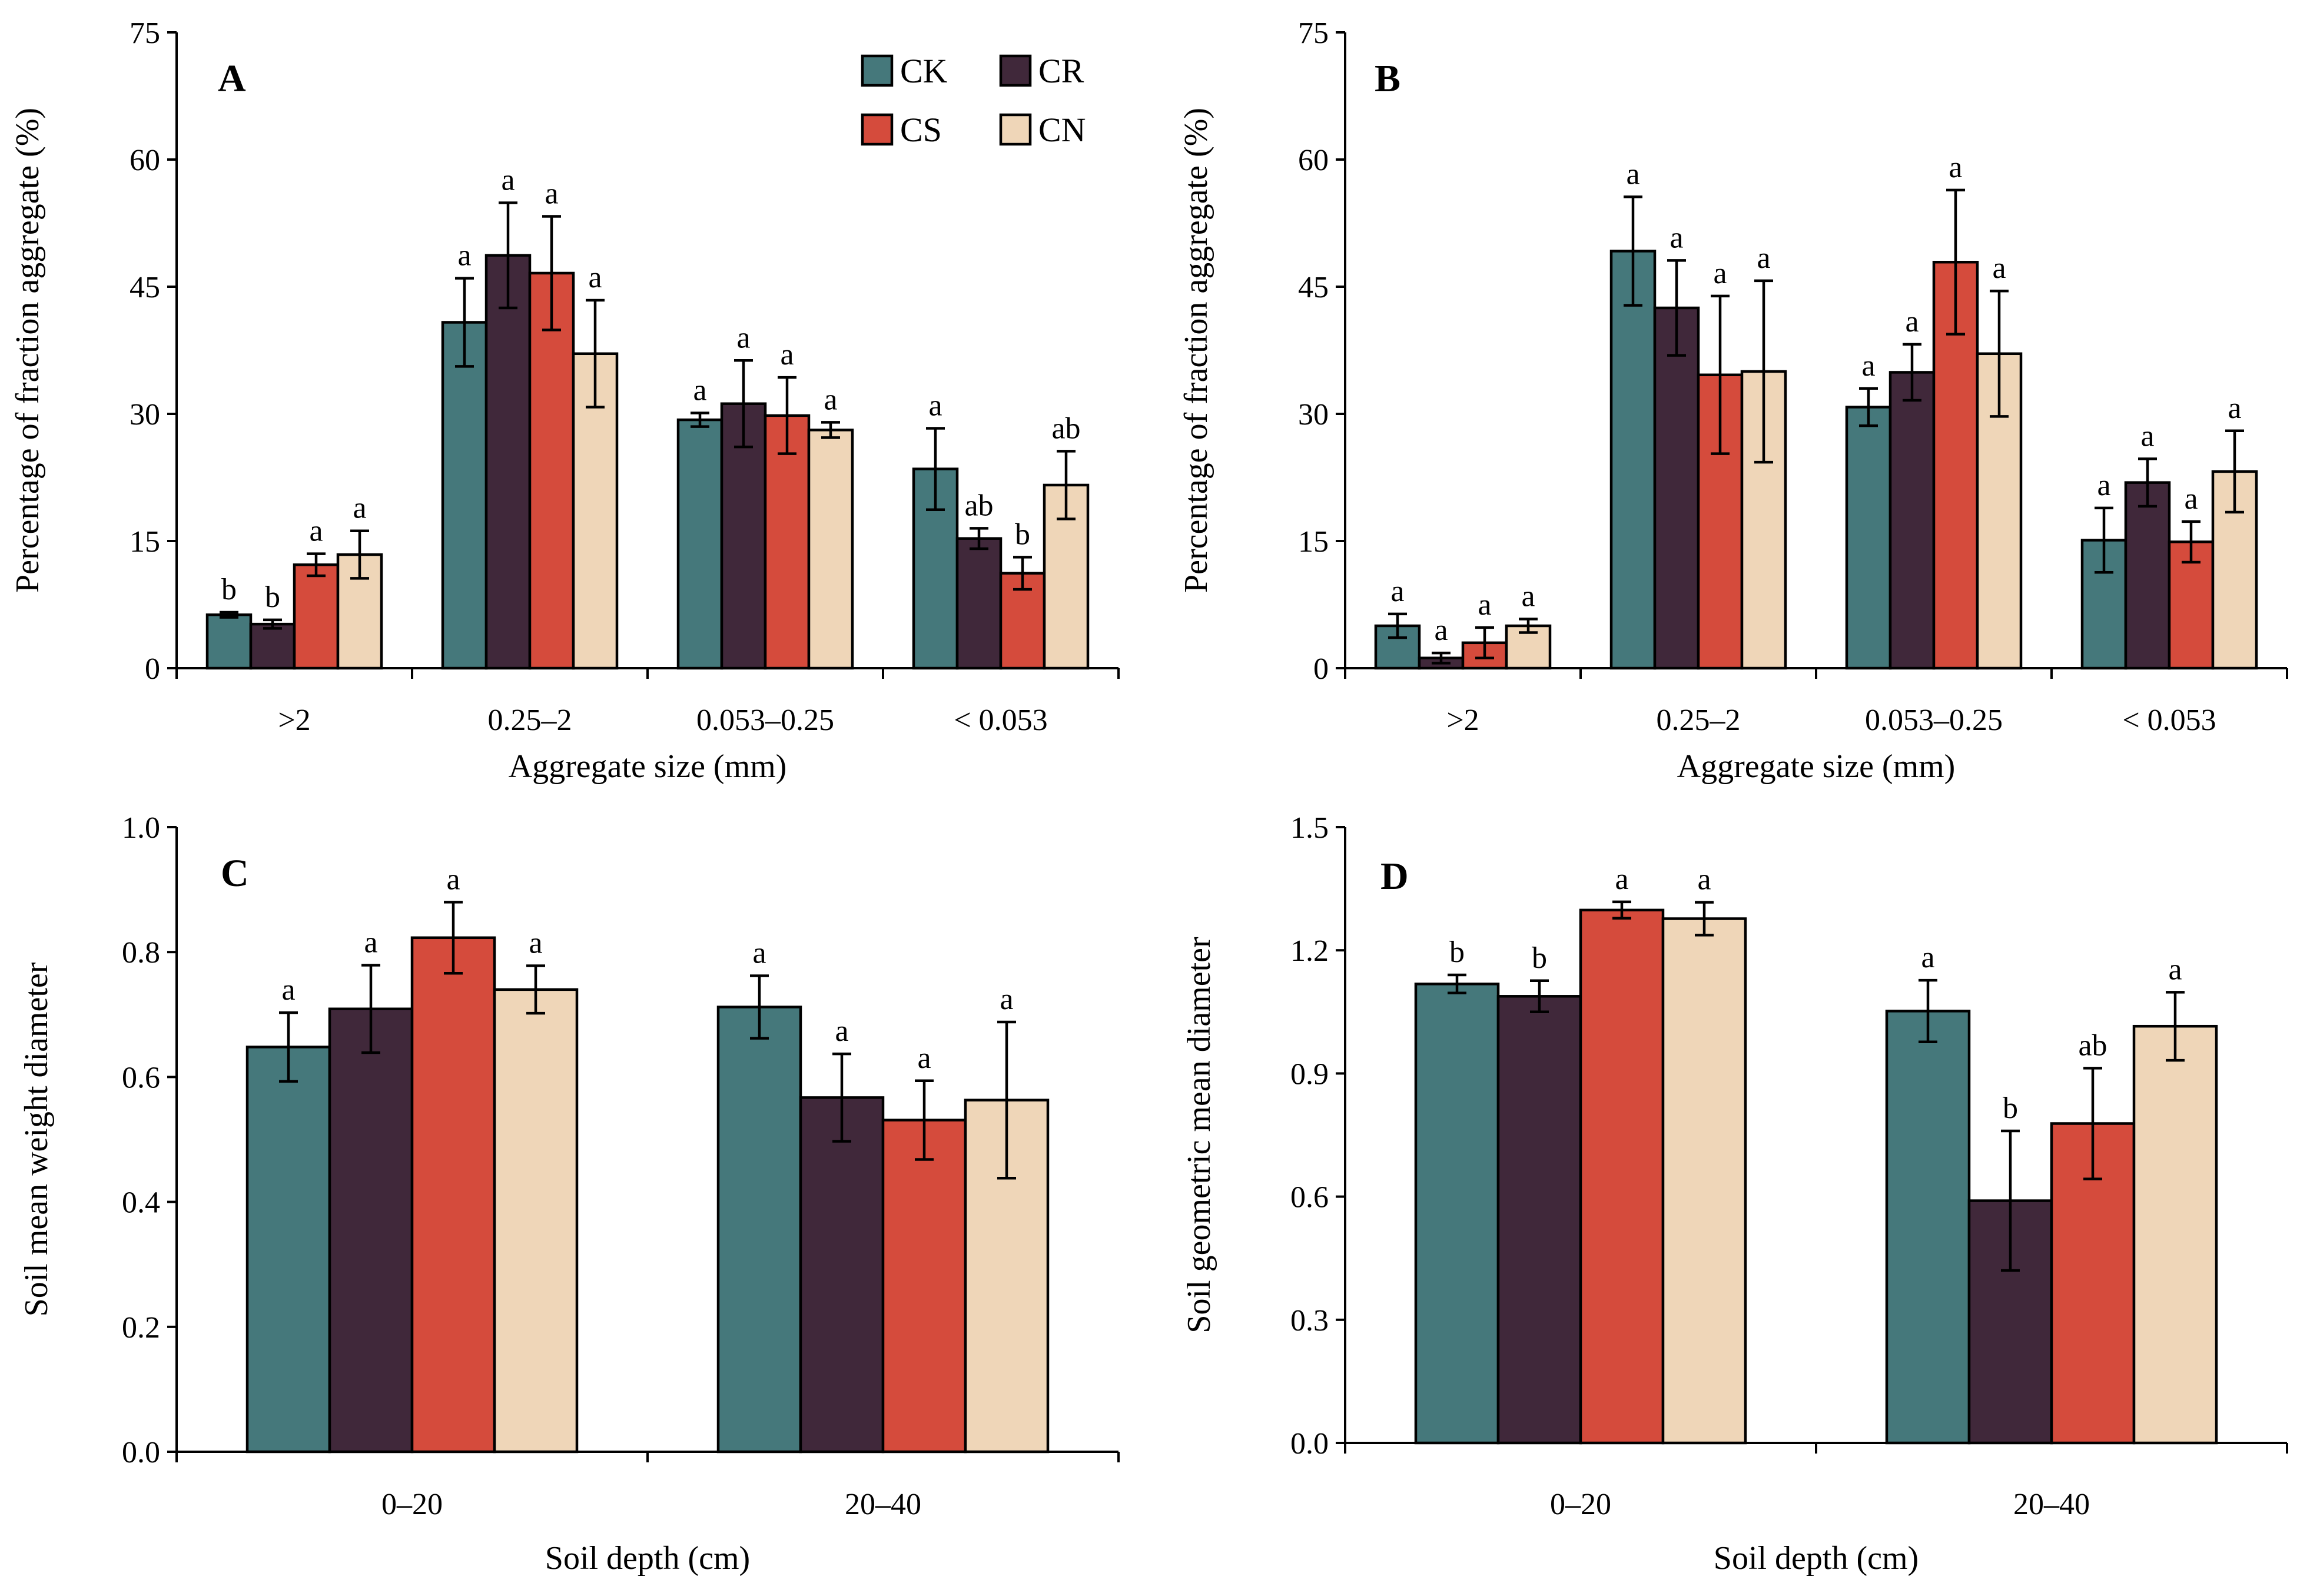 The height and width of the screenshot is (1596, 2320). What do you see at coordinates (878, 129) in the screenshot?
I see `legend-swatch-cs` at bounding box center [878, 129].